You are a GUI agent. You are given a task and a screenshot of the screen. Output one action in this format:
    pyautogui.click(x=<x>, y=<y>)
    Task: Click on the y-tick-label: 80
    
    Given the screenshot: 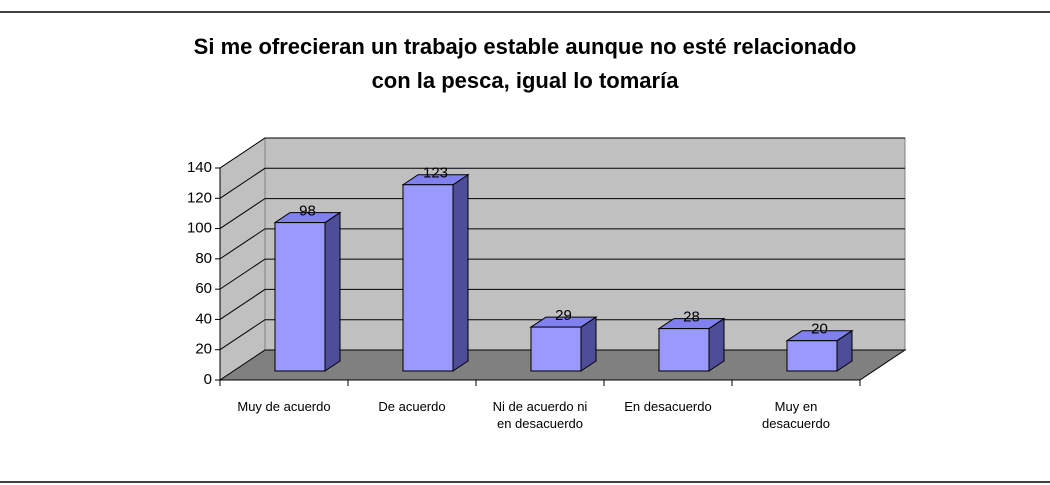 What is the action you would take?
    pyautogui.click(x=203, y=258)
    